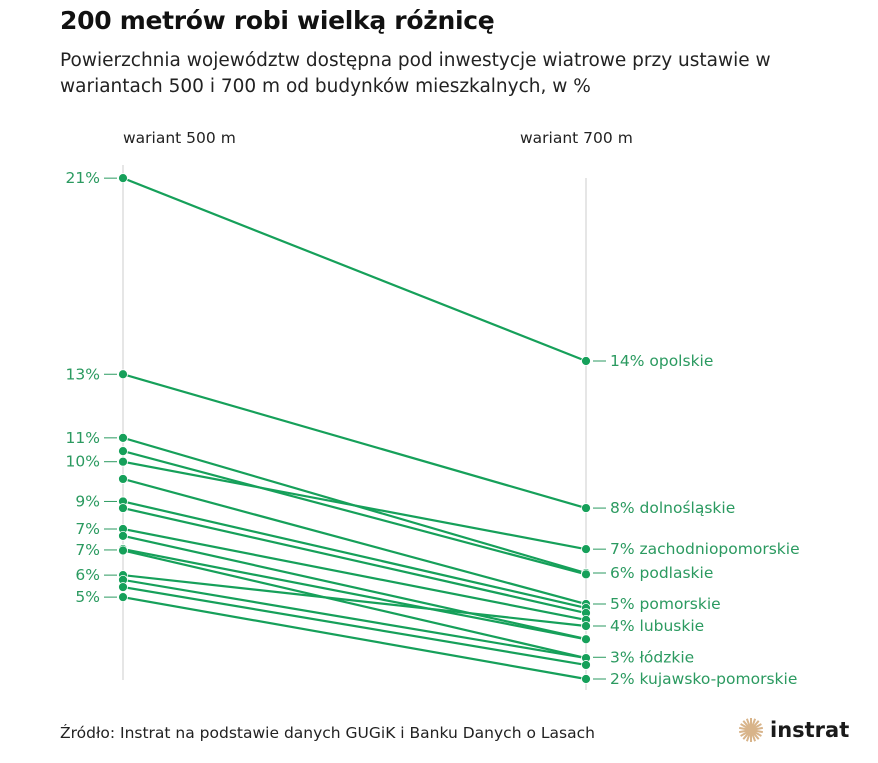 Image resolution: width=878 pixels, height=763 pixels. Describe the element at coordinates (87, 501) in the screenshot. I see `tick-label-500: 9%` at that location.